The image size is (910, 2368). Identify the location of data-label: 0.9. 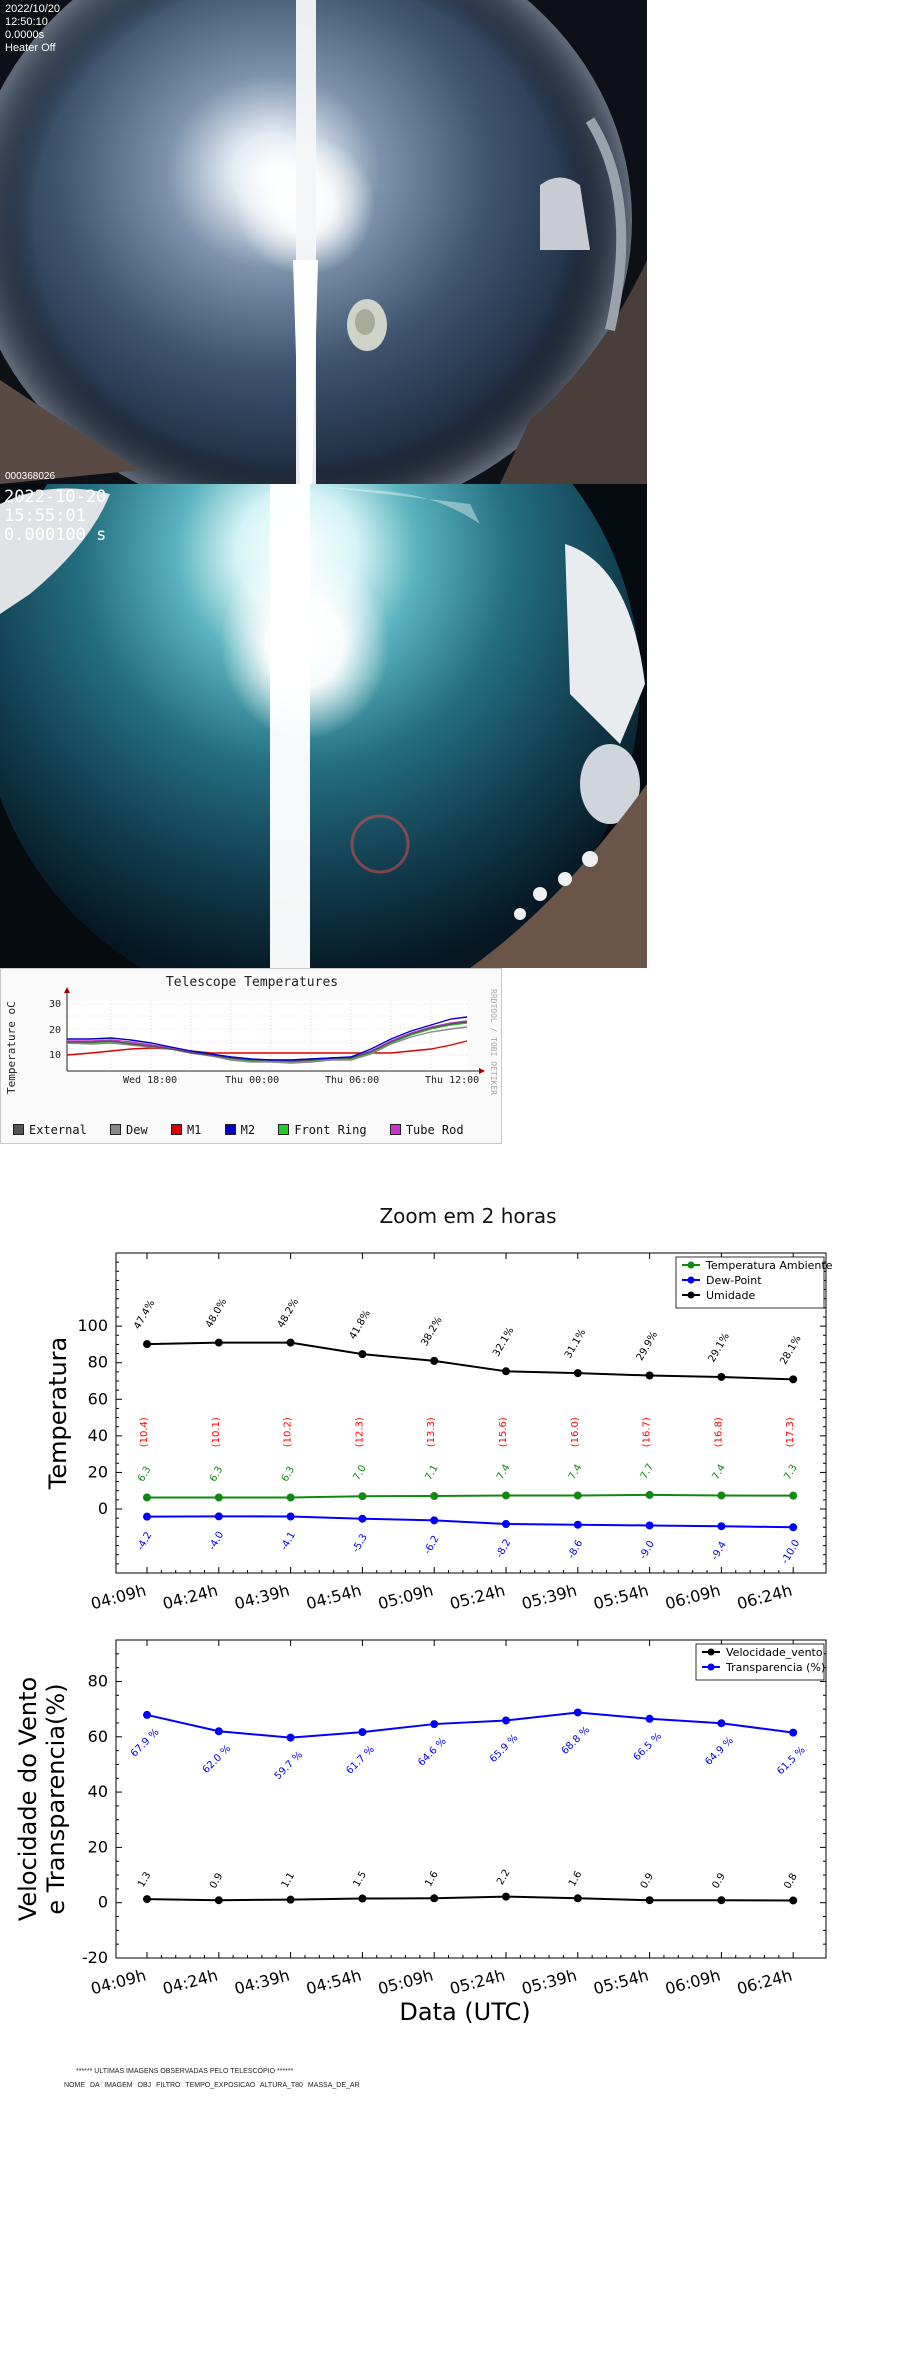
(216, 1880).